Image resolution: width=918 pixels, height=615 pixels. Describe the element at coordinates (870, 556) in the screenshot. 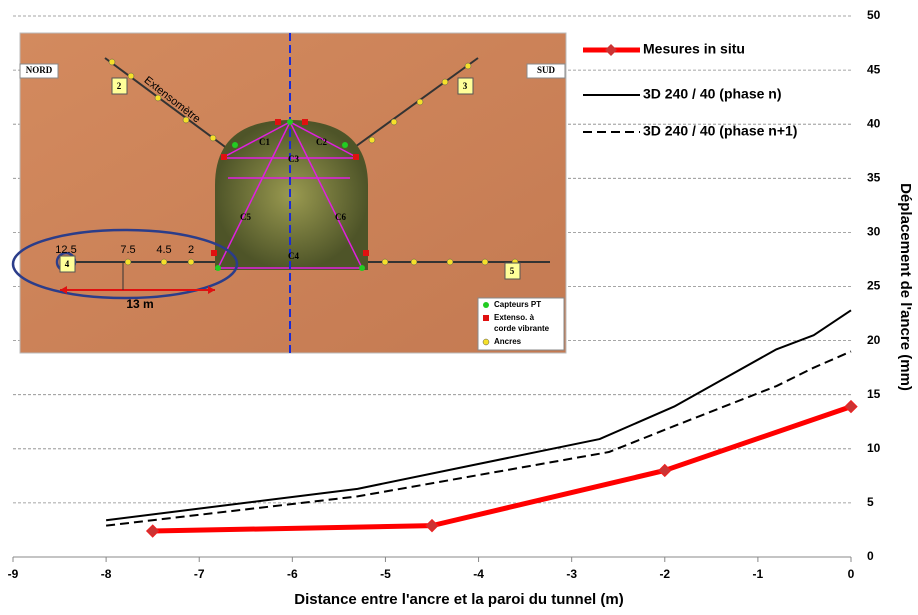

I see `y-tick-label: 0` at that location.